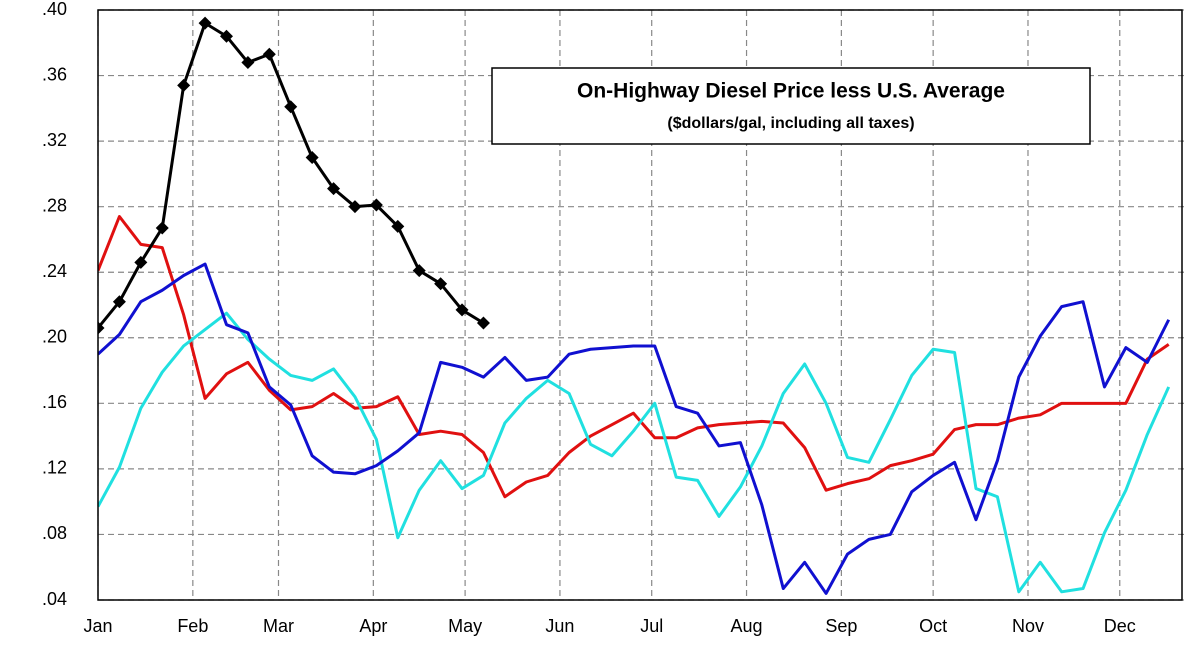 The width and height of the screenshot is (1184, 645). Describe the element at coordinates (841, 626) in the screenshot. I see `x-tick-label: Sep` at that location.